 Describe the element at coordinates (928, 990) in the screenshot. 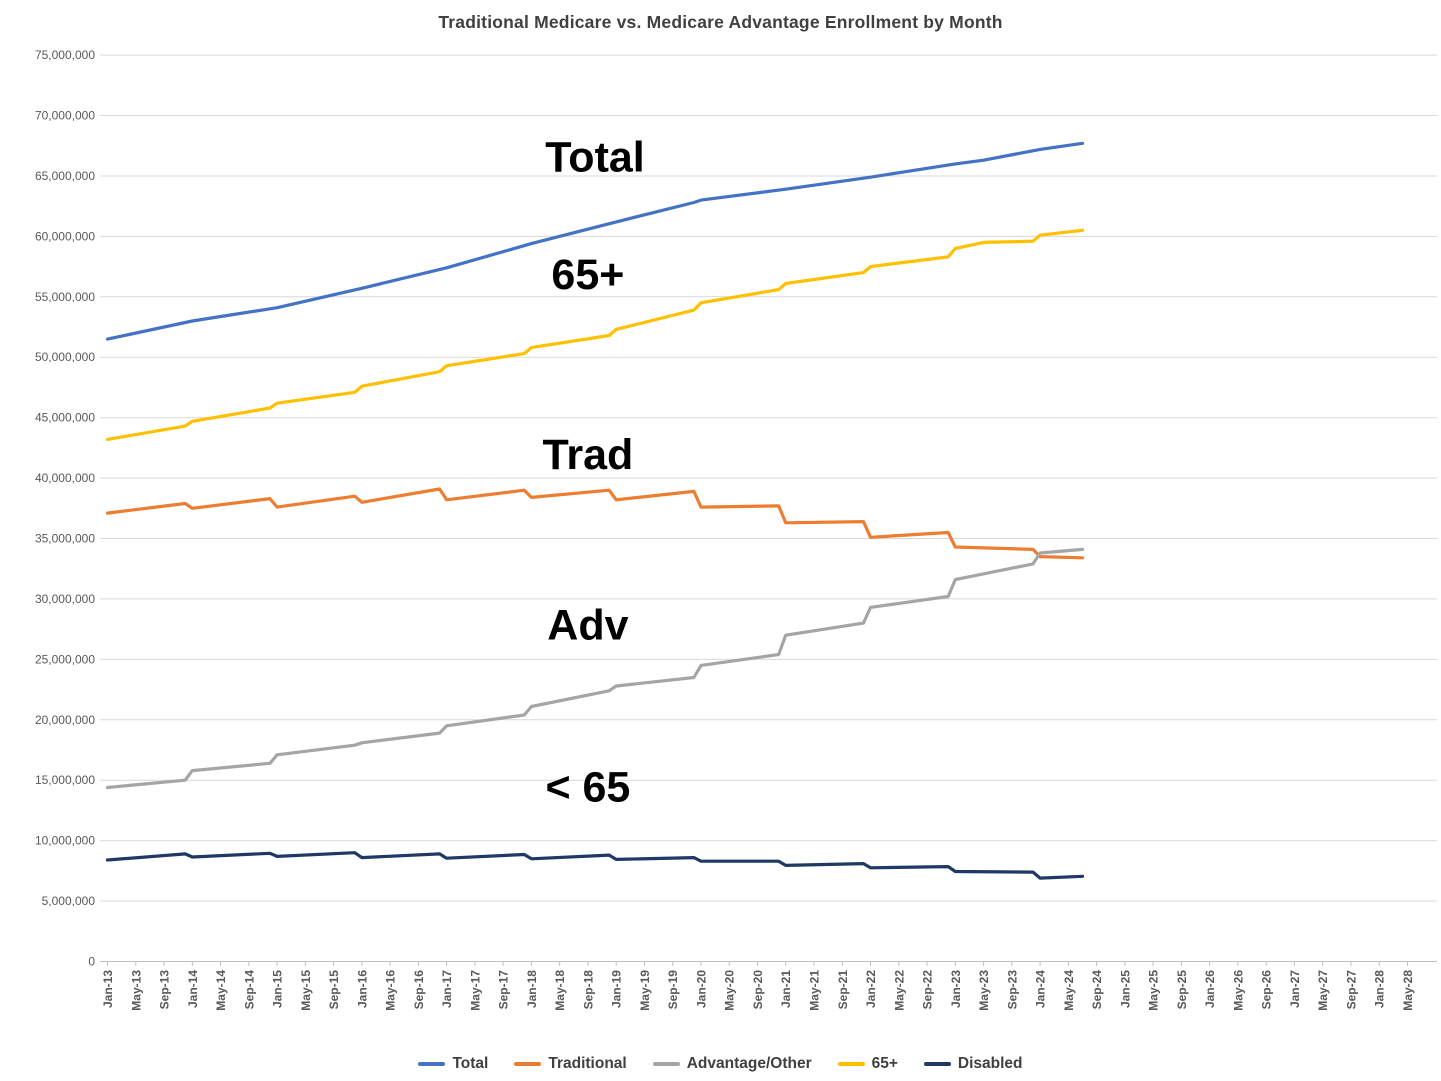

I see `x-axis-label: Sep-22` at that location.